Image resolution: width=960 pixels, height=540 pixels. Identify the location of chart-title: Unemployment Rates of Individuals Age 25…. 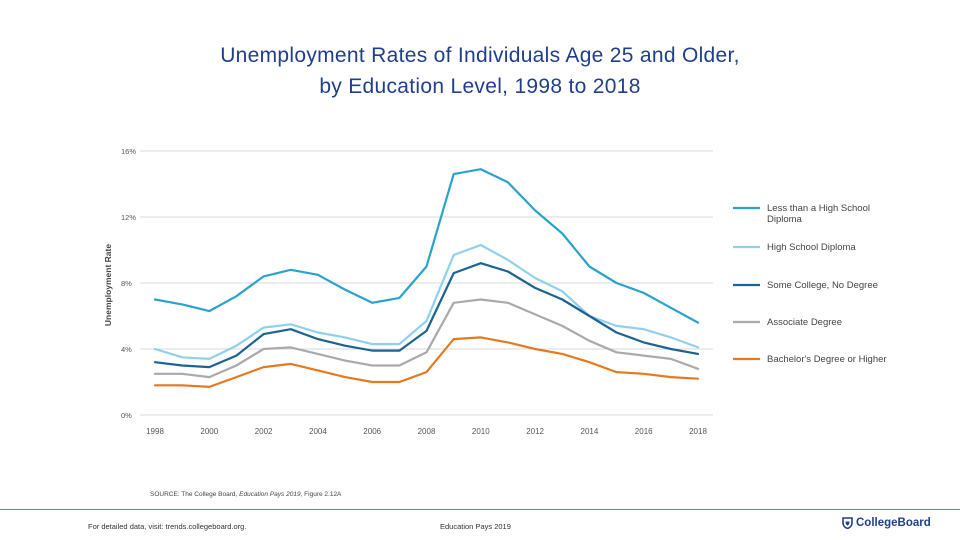
(480, 71).